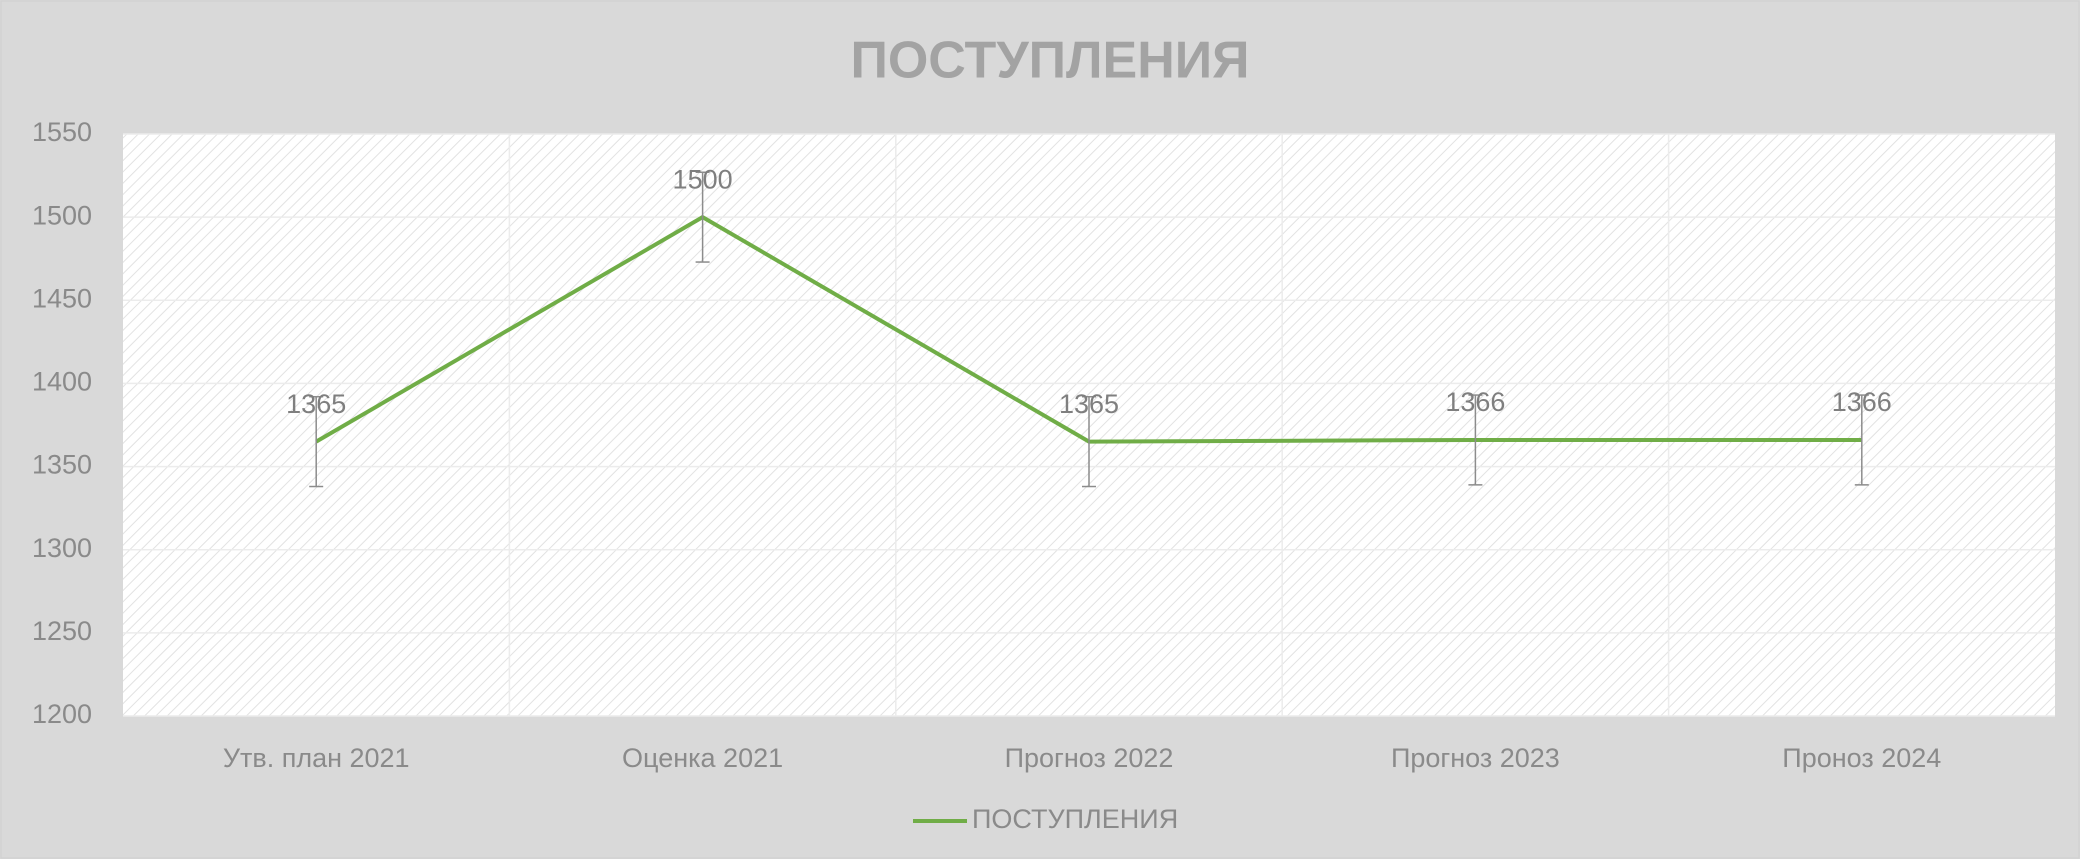 This screenshot has height=859, width=2080. What do you see at coordinates (1075, 819) in the screenshot?
I see `legend-label: ПОСТУПЛЕНИЯ` at bounding box center [1075, 819].